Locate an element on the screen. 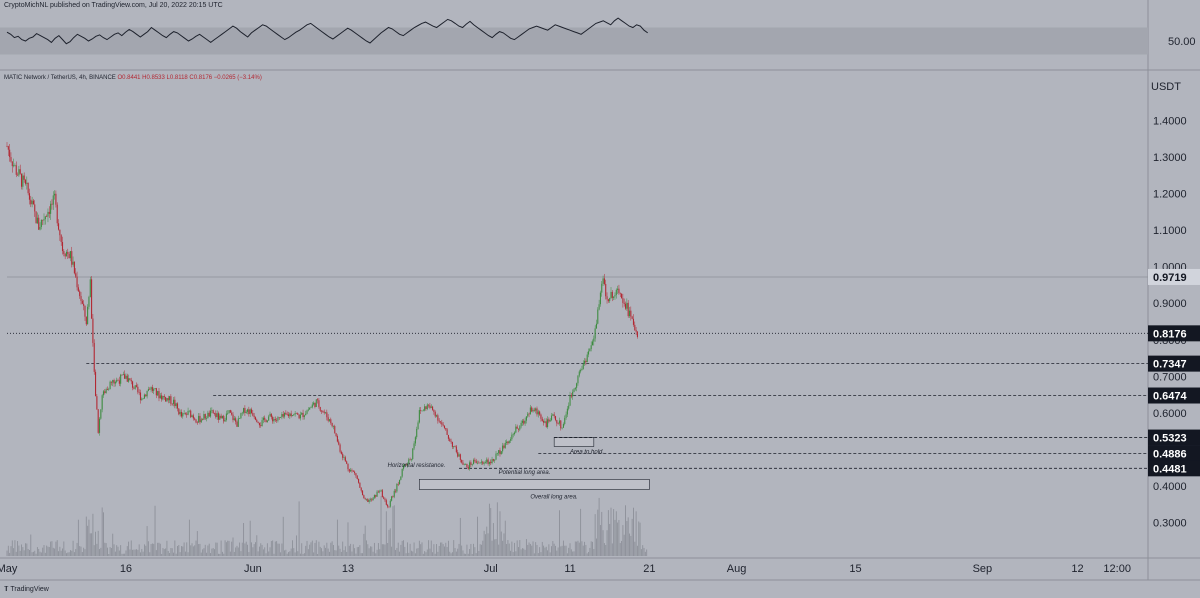 The width and height of the screenshot is (1200, 598). symbol-name: MATIC Network / TetherUS, 4h, BINANCE is located at coordinates (60, 78).